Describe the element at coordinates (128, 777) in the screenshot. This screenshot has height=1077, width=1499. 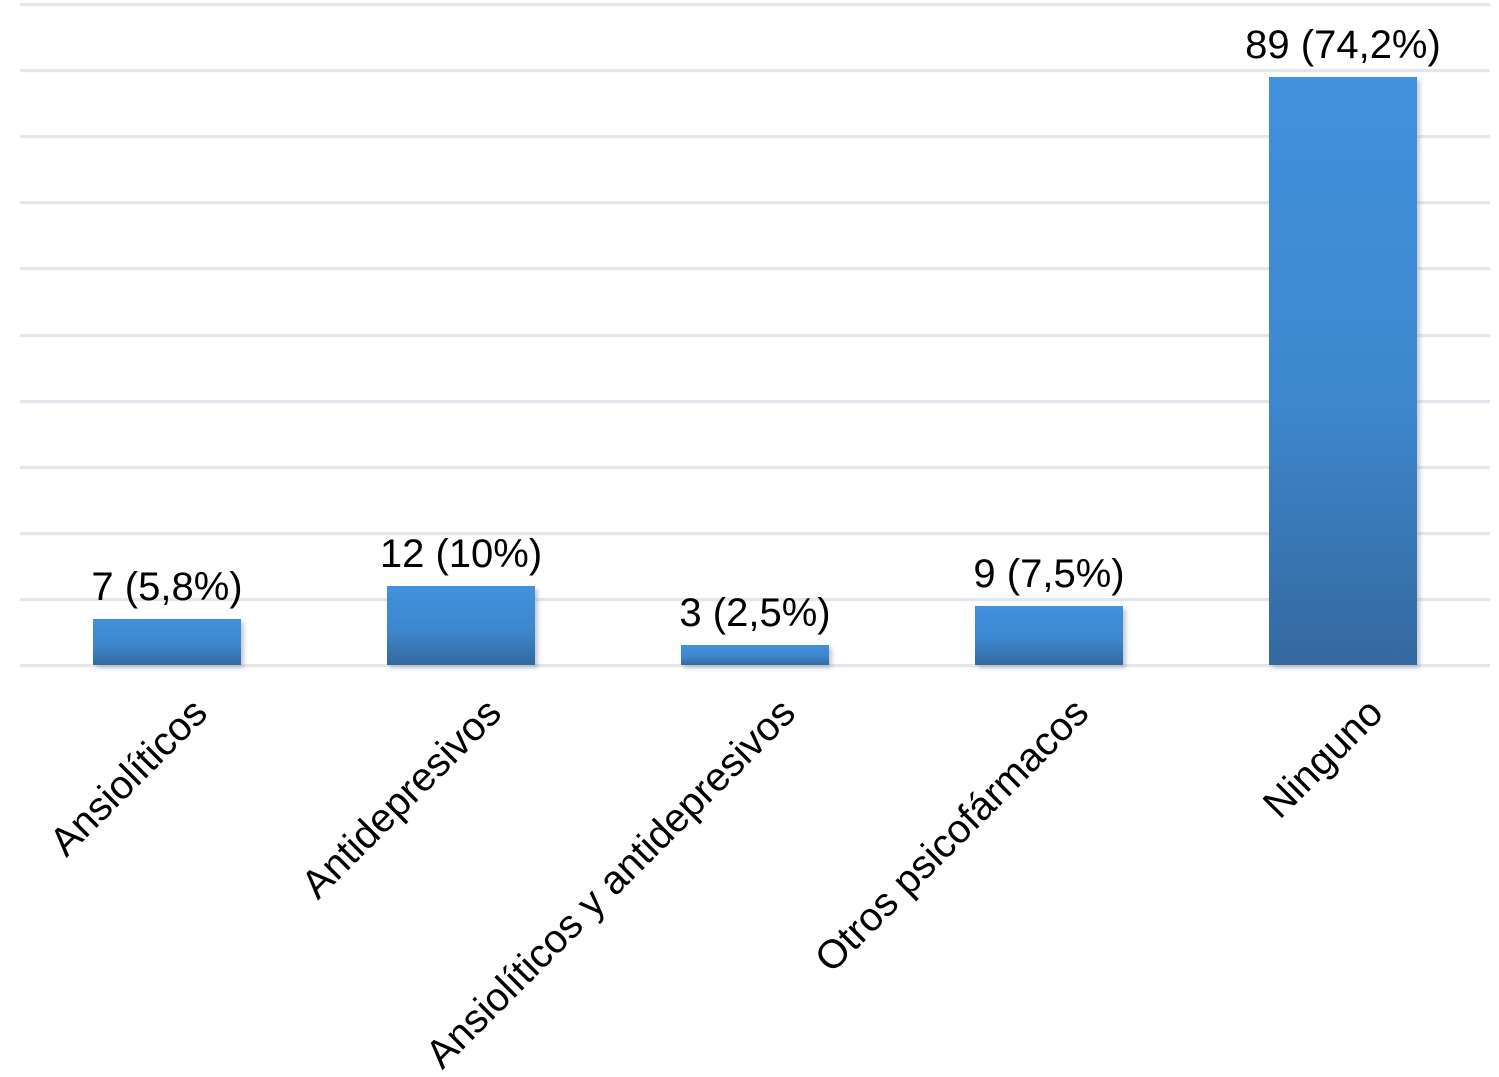
I see `category-label: Ansiolíticos` at that location.